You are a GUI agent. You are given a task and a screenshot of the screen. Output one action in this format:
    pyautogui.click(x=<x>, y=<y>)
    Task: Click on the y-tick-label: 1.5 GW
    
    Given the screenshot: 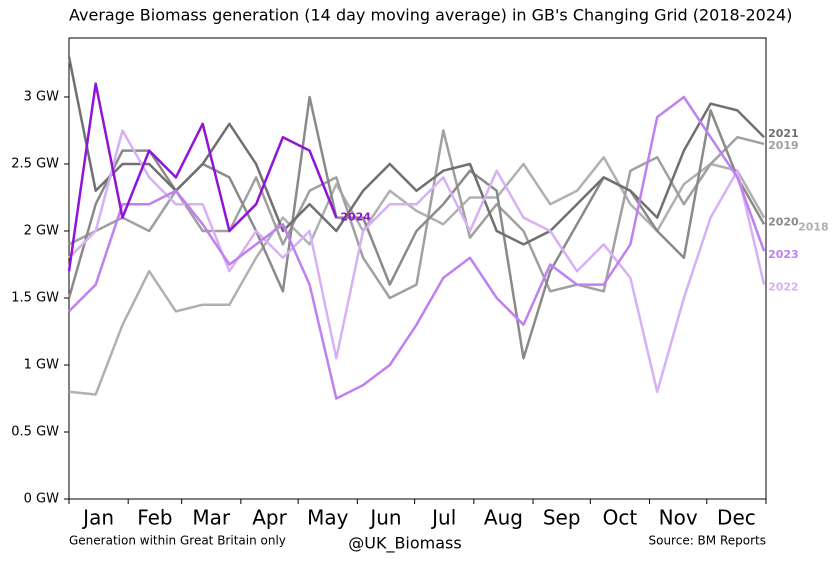 What is the action you would take?
    pyautogui.click(x=35, y=297)
    